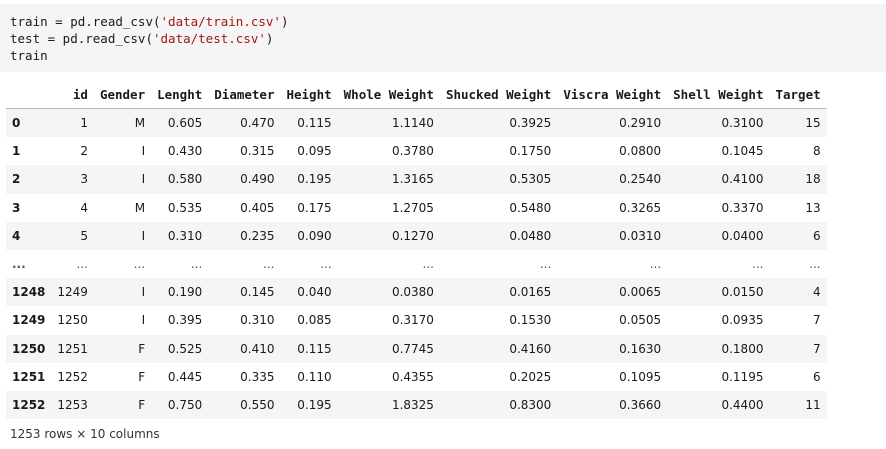 This screenshot has height=449, width=886. I want to click on table-cell: 4, so click(84, 207).